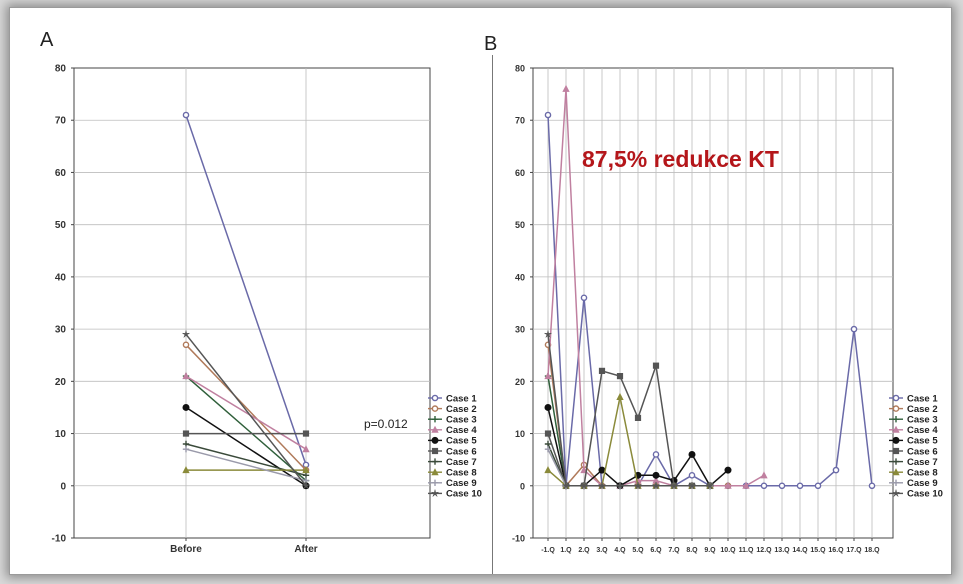  I want to click on legend-item: Case 5, so click(913, 441).